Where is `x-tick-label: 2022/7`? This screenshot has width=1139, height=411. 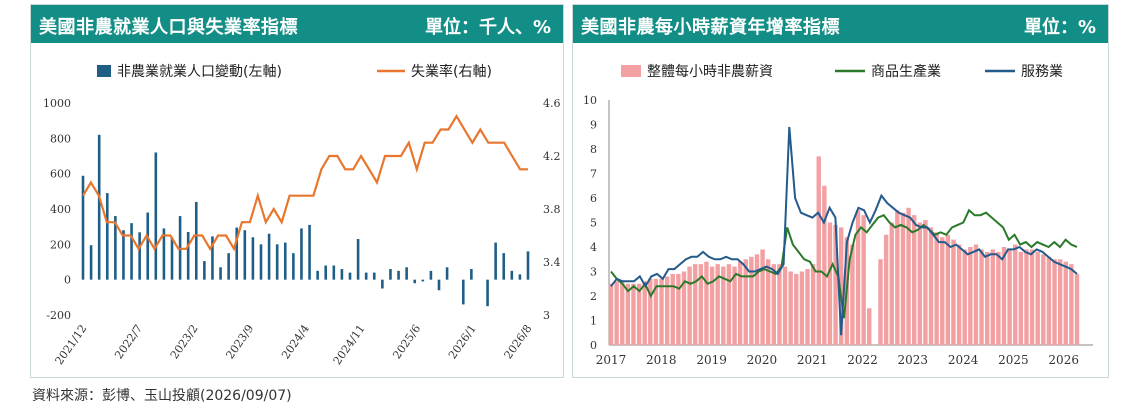 x-tick-label: 2022/7 is located at coordinates (128, 341).